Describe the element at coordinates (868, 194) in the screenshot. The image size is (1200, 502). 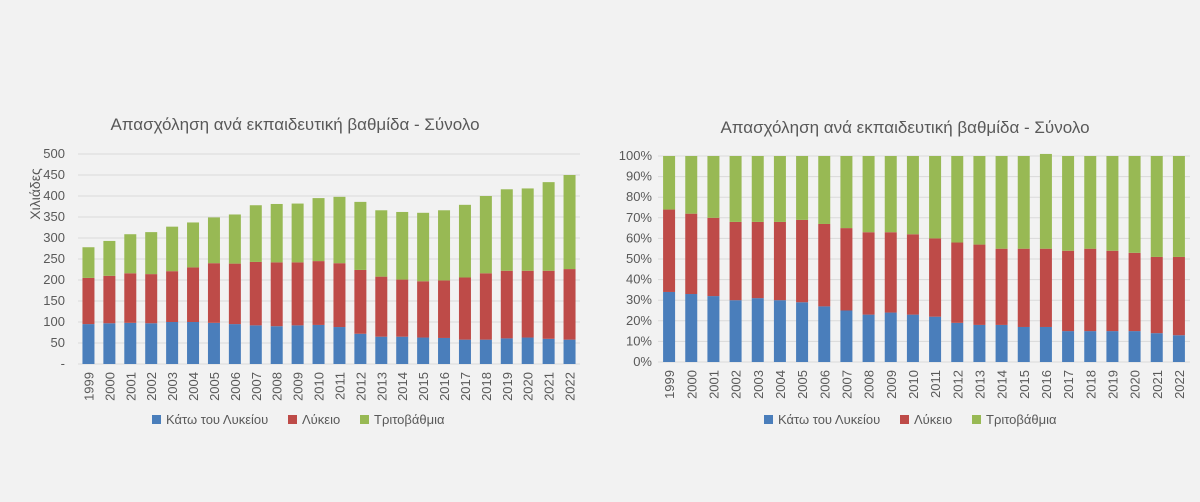
I see `right-bar-tertiary-2008` at that location.